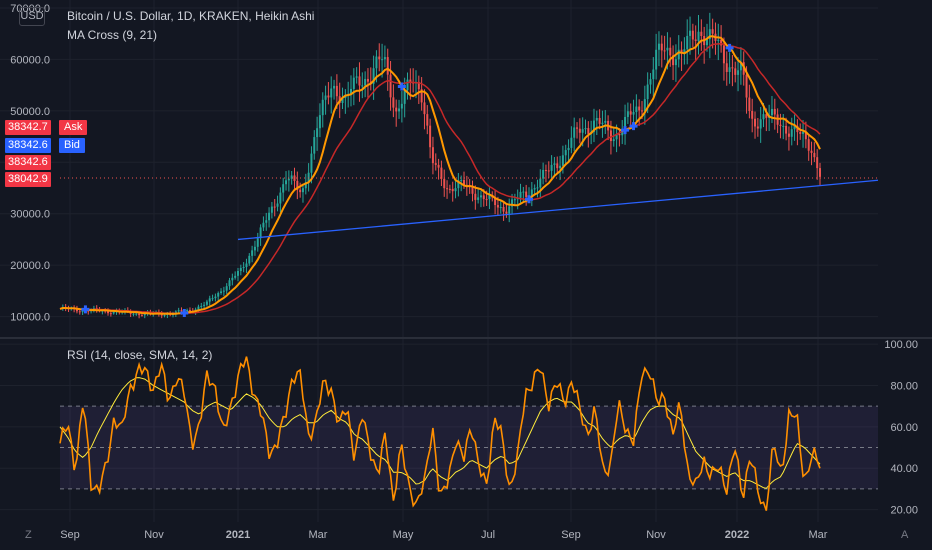 The width and height of the screenshot is (932, 550). I want to click on zoom-button: Z, so click(28, 535).